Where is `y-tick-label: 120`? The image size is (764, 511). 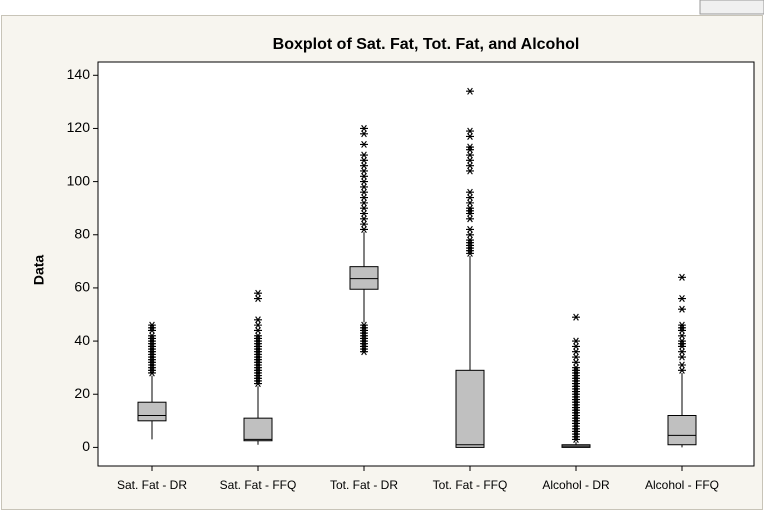 y-tick-label: 120 is located at coordinates (79, 127).